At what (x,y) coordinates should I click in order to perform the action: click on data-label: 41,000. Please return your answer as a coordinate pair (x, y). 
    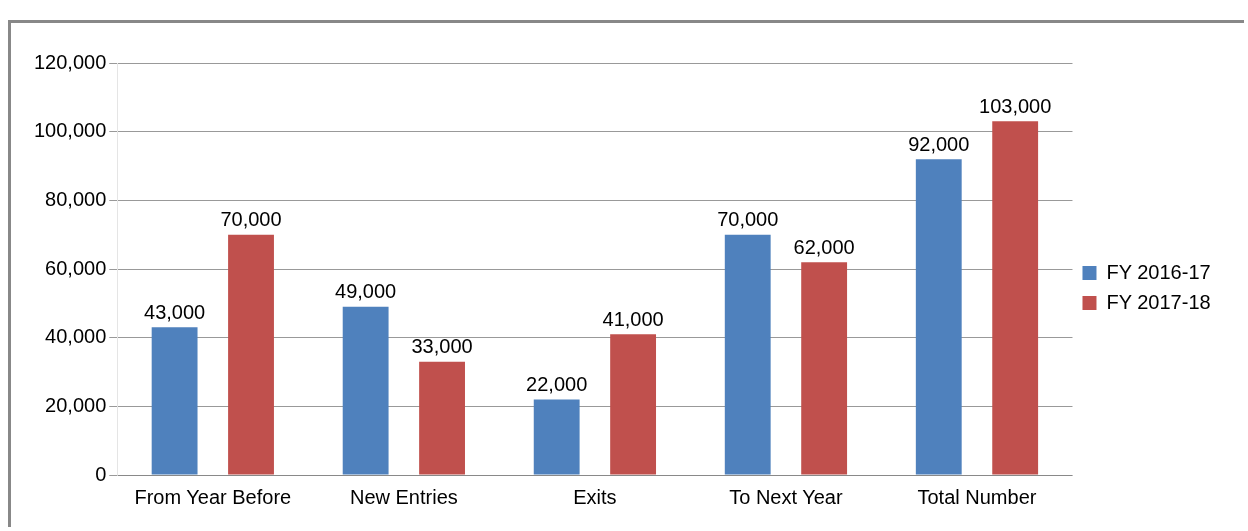
    Looking at the image, I should click on (633, 318).